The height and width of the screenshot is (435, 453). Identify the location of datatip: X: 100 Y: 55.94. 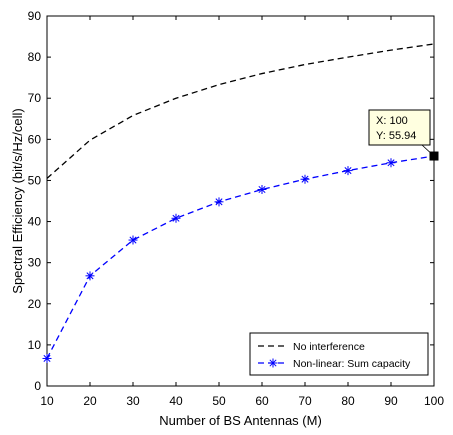
(403, 135).